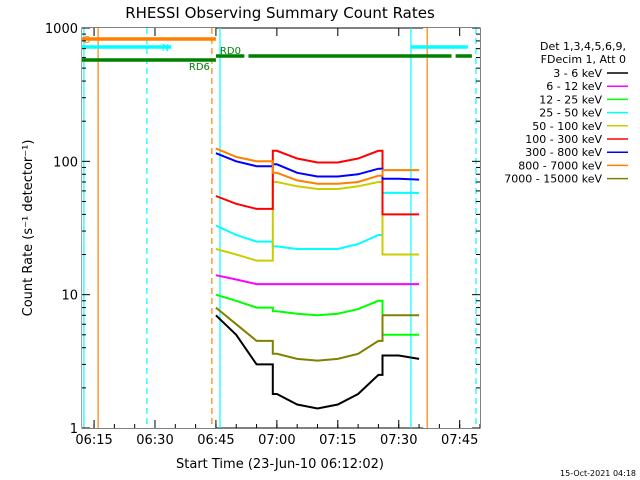 The image size is (640, 480). Describe the element at coordinates (570, 99) in the screenshot. I see `legend-entry-label: 12 - 25 keV` at that location.